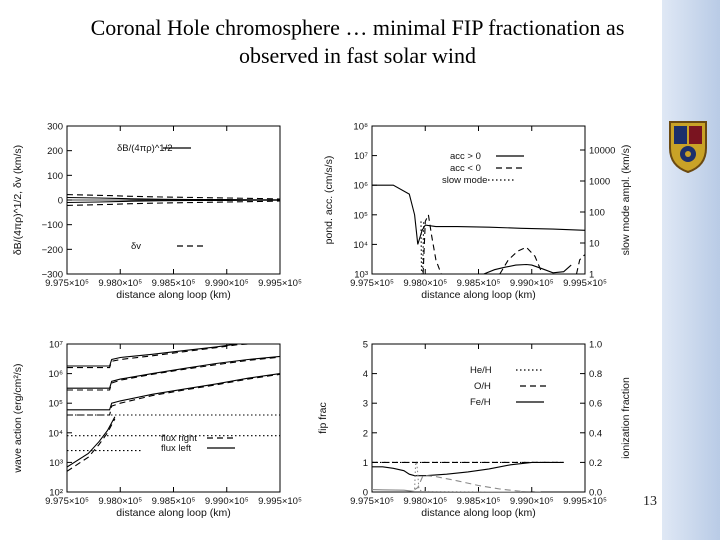 The height and width of the screenshot is (540, 720). Describe the element at coordinates (482, 386) in the screenshot. I see `legend-label: O/H` at that location.